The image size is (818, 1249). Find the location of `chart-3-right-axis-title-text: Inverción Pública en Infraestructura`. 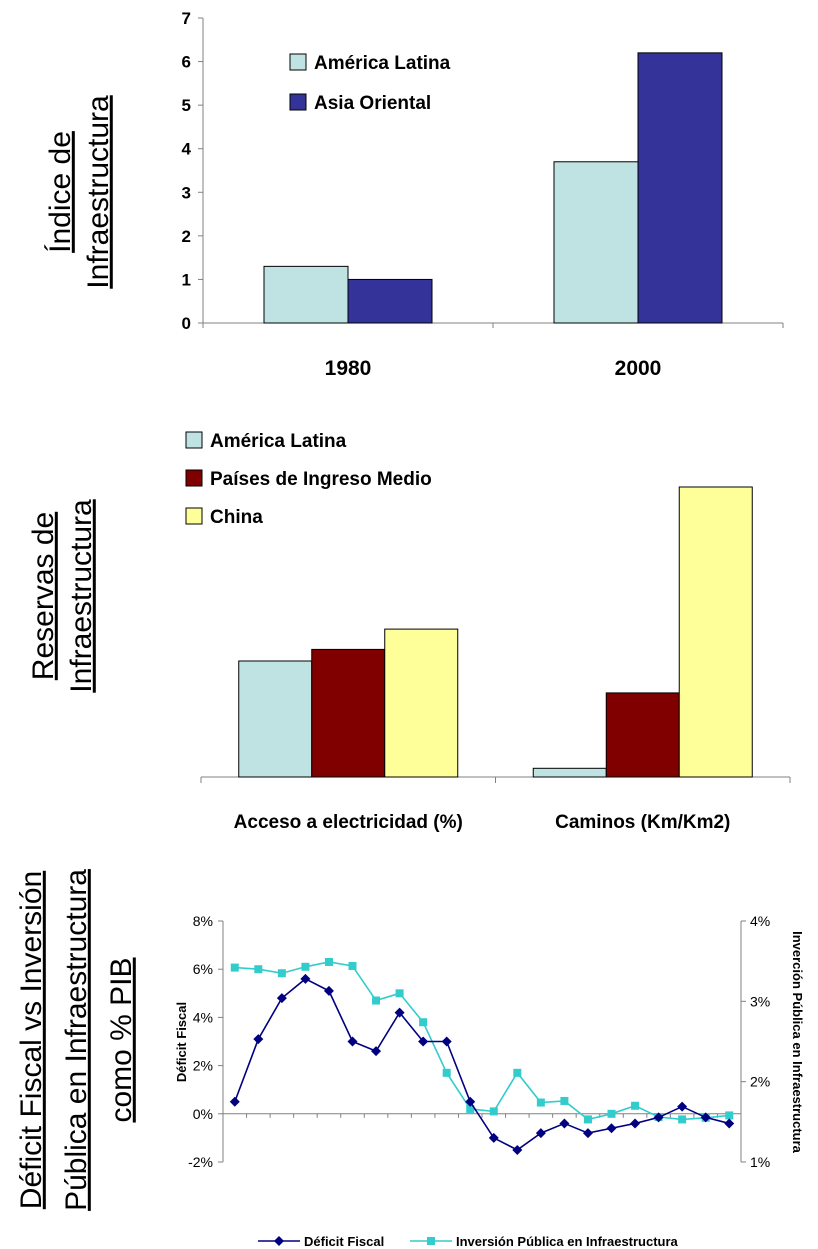

chart-3-right-axis-title-text: Inverción Pública en Infraestructura is located at coordinates (797, 1042).